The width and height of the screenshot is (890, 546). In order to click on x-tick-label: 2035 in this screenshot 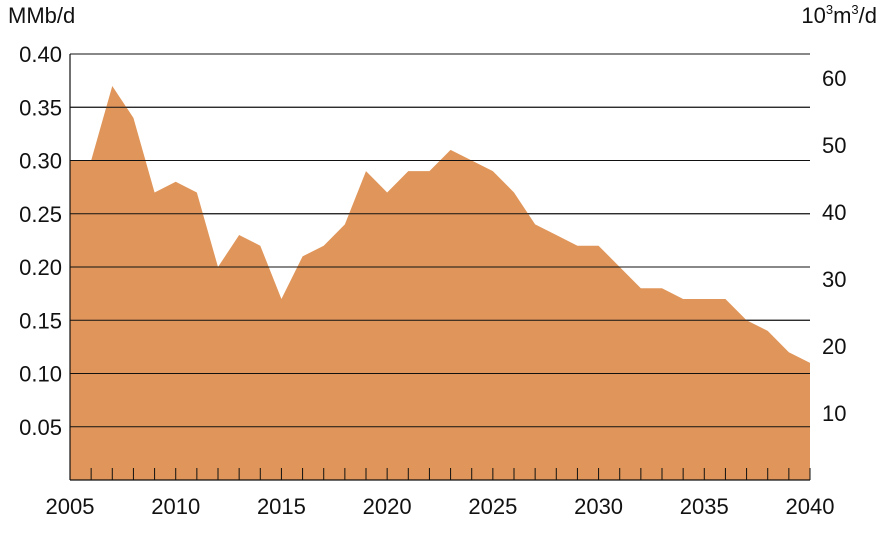, I will do `click(704, 506)`.